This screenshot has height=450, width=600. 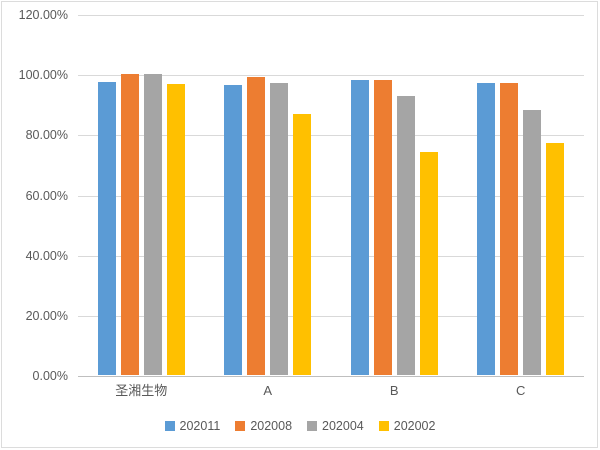 I want to click on legend: 202011 202008 202004 202002, so click(x=300, y=426).